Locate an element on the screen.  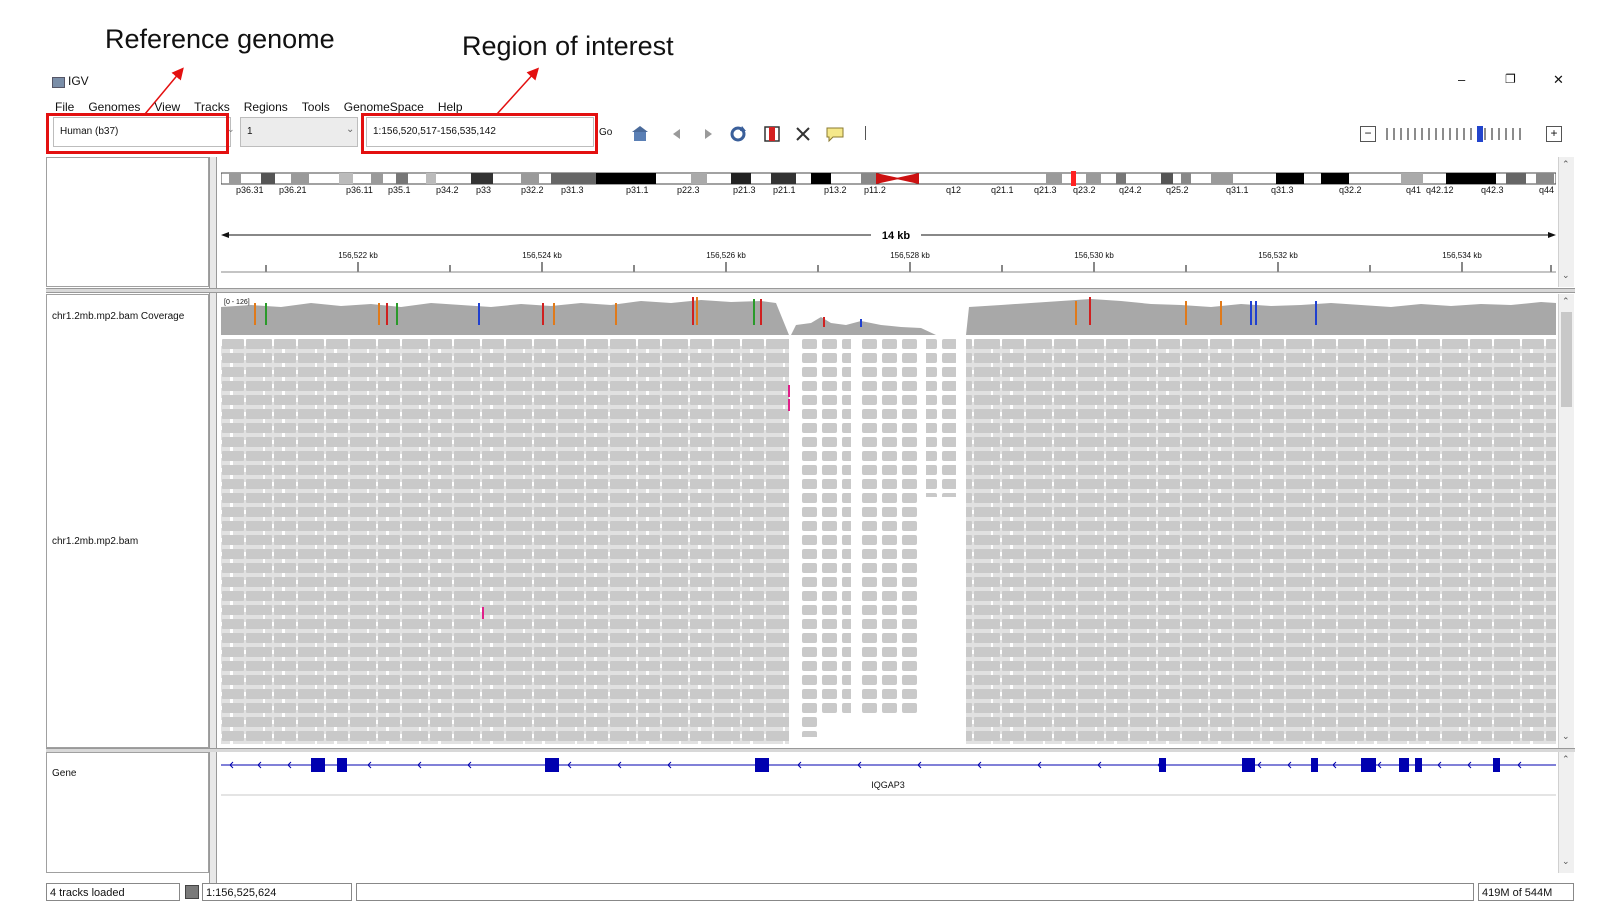
band-label: q42.12 is located at coordinates (1440, 190).